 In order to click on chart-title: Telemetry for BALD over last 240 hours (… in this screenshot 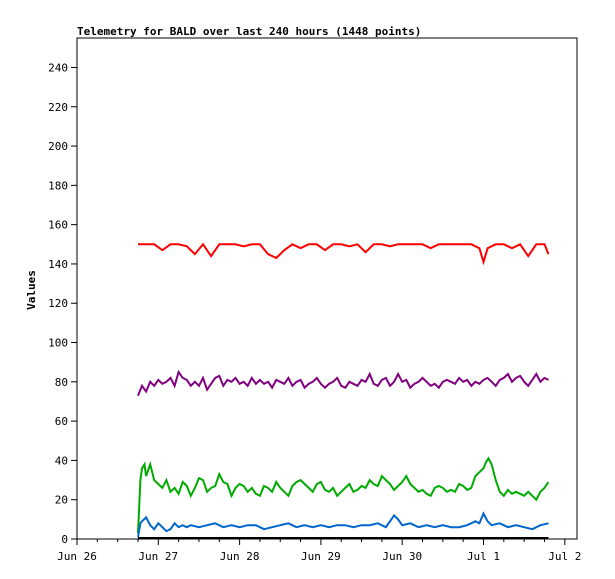, I will do `click(249, 31)`.